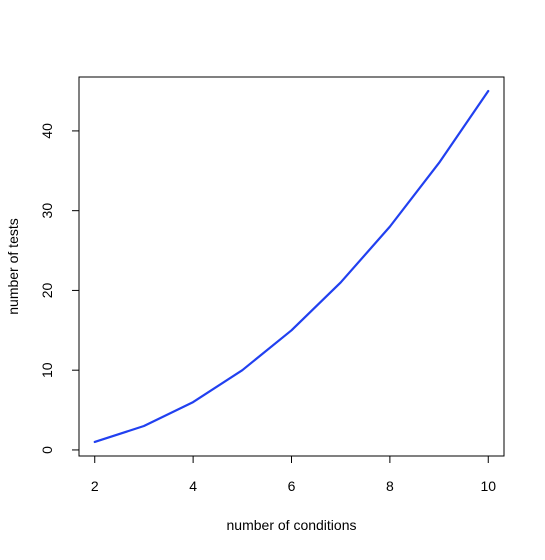 This screenshot has width=545, height=560. I want to click on y-tick-label: 30, so click(47, 211).